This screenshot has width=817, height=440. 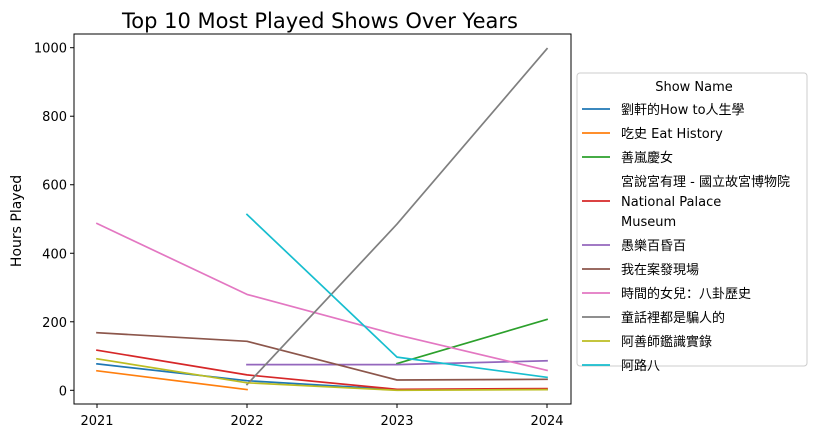 What do you see at coordinates (17, 221) in the screenshot?
I see `y-axis-label: Hours Played` at bounding box center [17, 221].